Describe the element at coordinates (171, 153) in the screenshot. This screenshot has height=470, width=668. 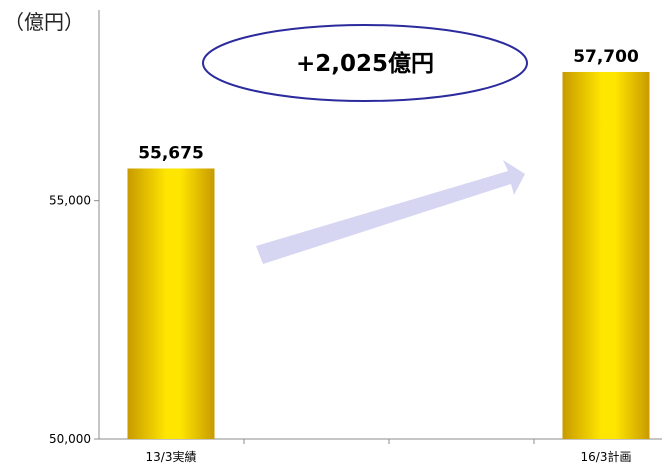
I see `bar-value-label: 55,675` at that location.